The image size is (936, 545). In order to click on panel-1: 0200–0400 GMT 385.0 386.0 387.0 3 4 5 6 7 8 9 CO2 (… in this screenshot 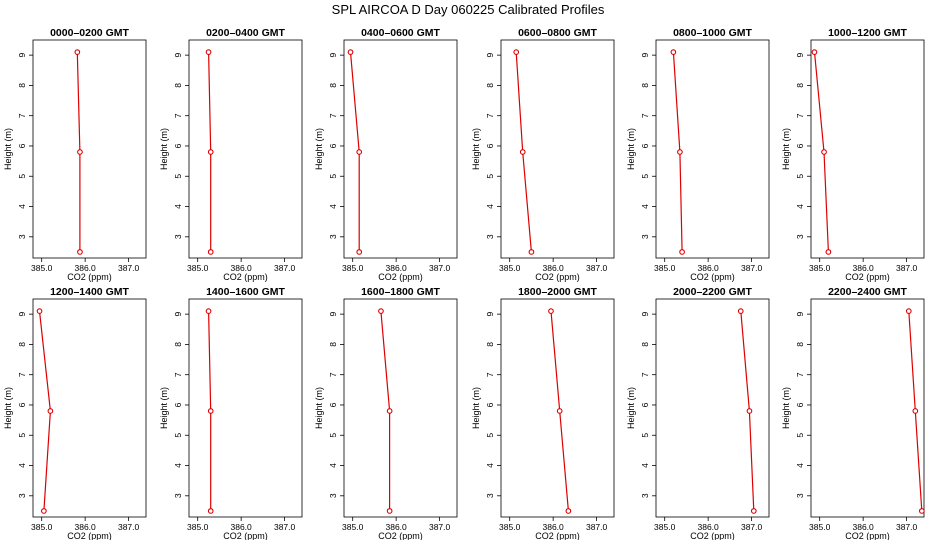, I will do `click(231, 154)`.